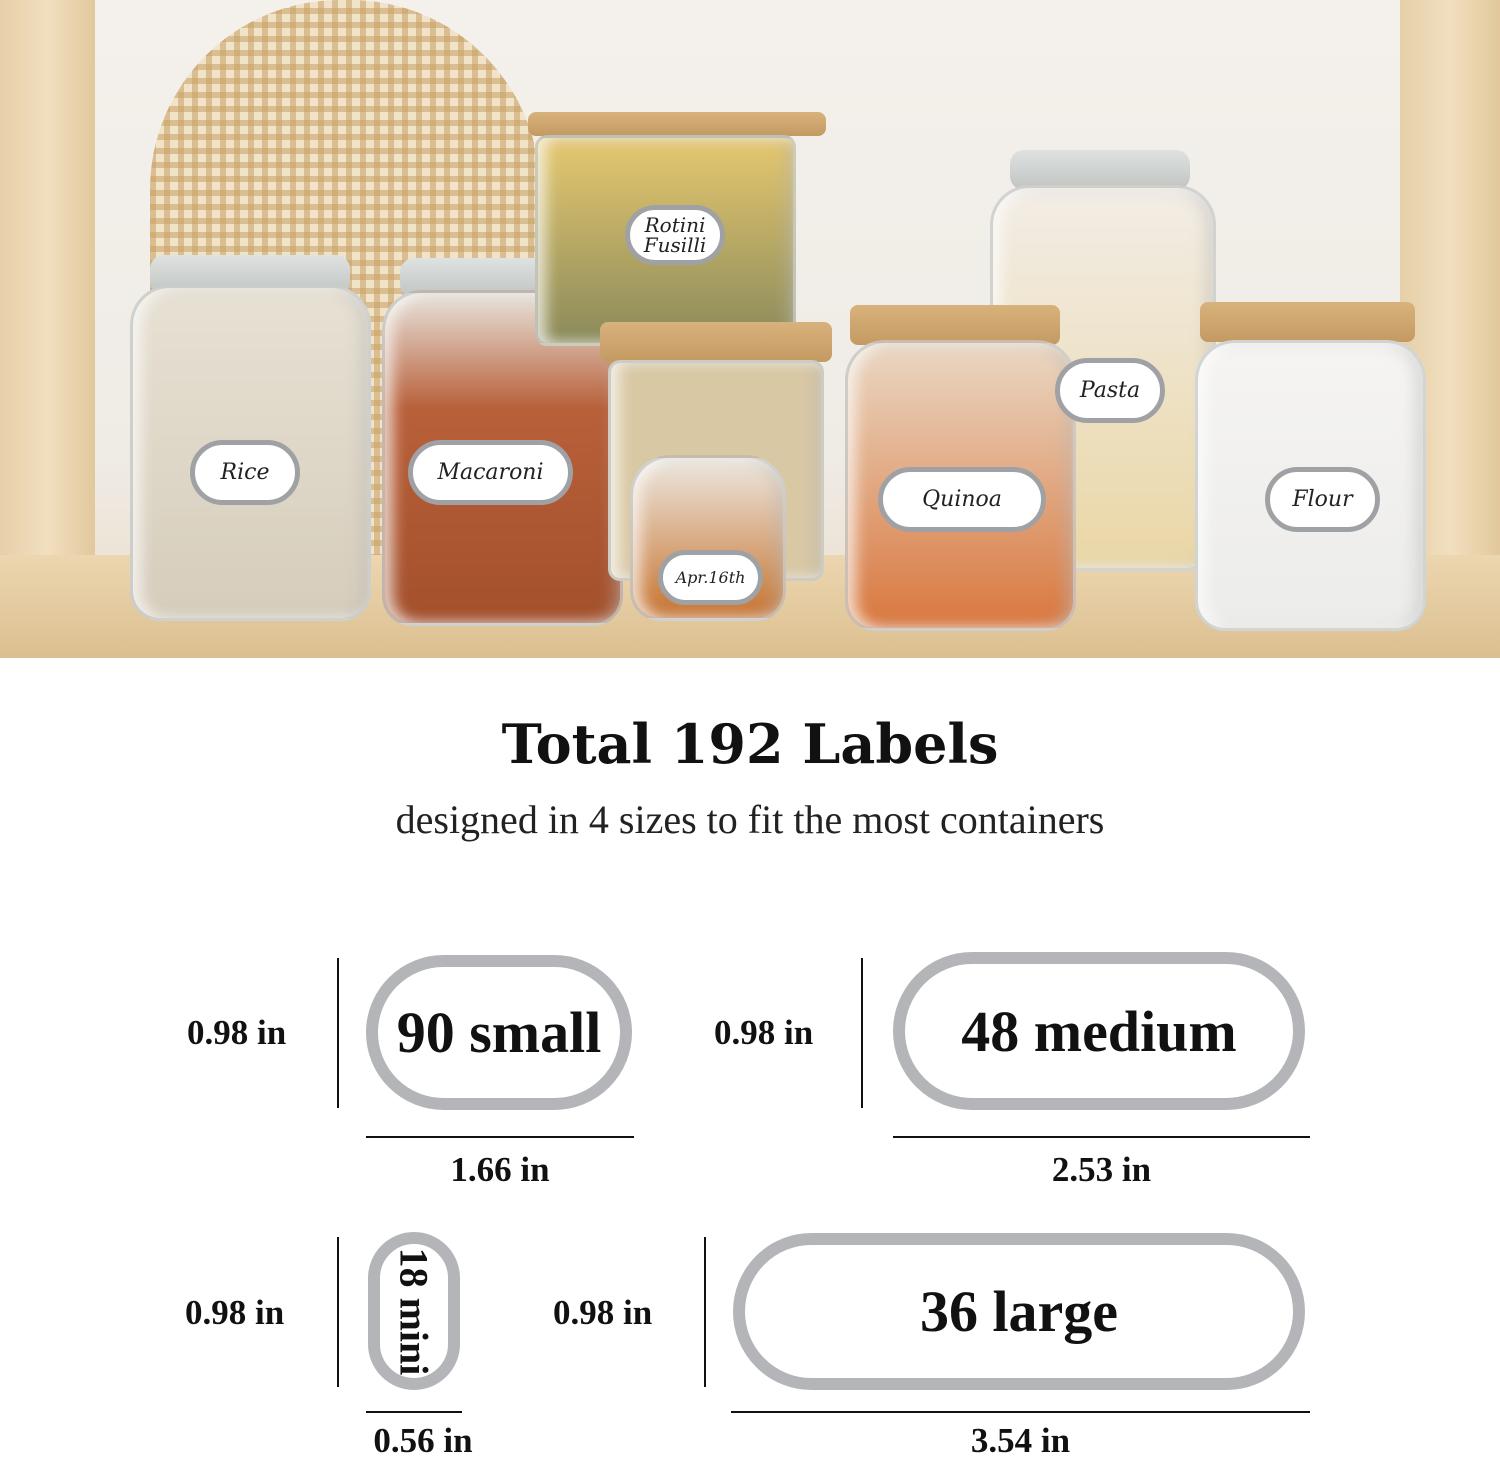 The height and width of the screenshot is (1461, 1500). I want to click on medium-label-count: 48 medium, so click(1099, 1031).